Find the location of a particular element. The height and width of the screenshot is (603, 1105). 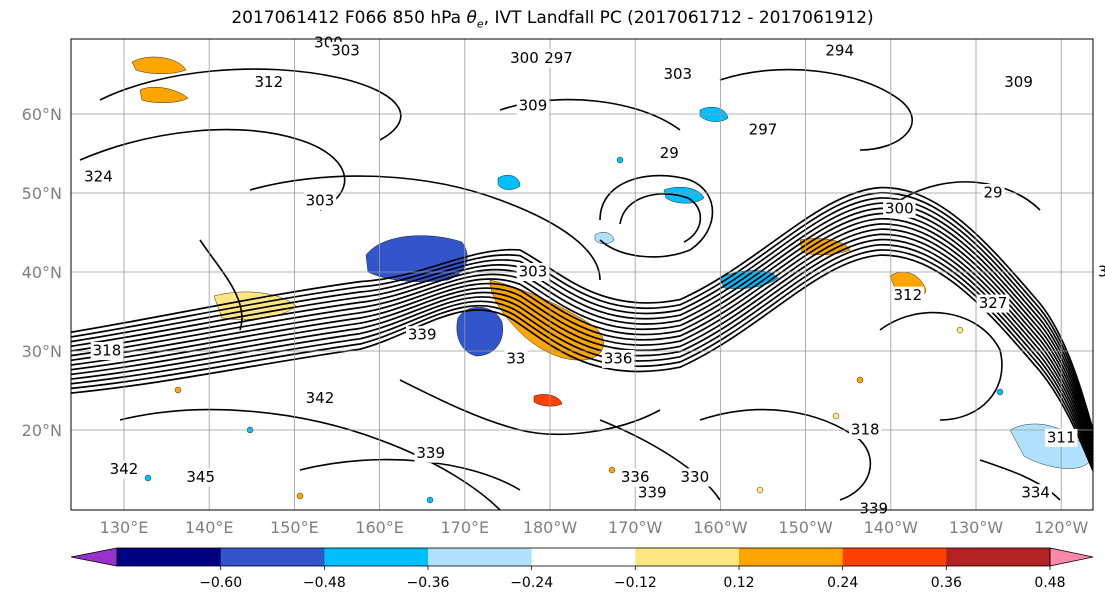

contour-label: 300 is located at coordinates (524, 58).